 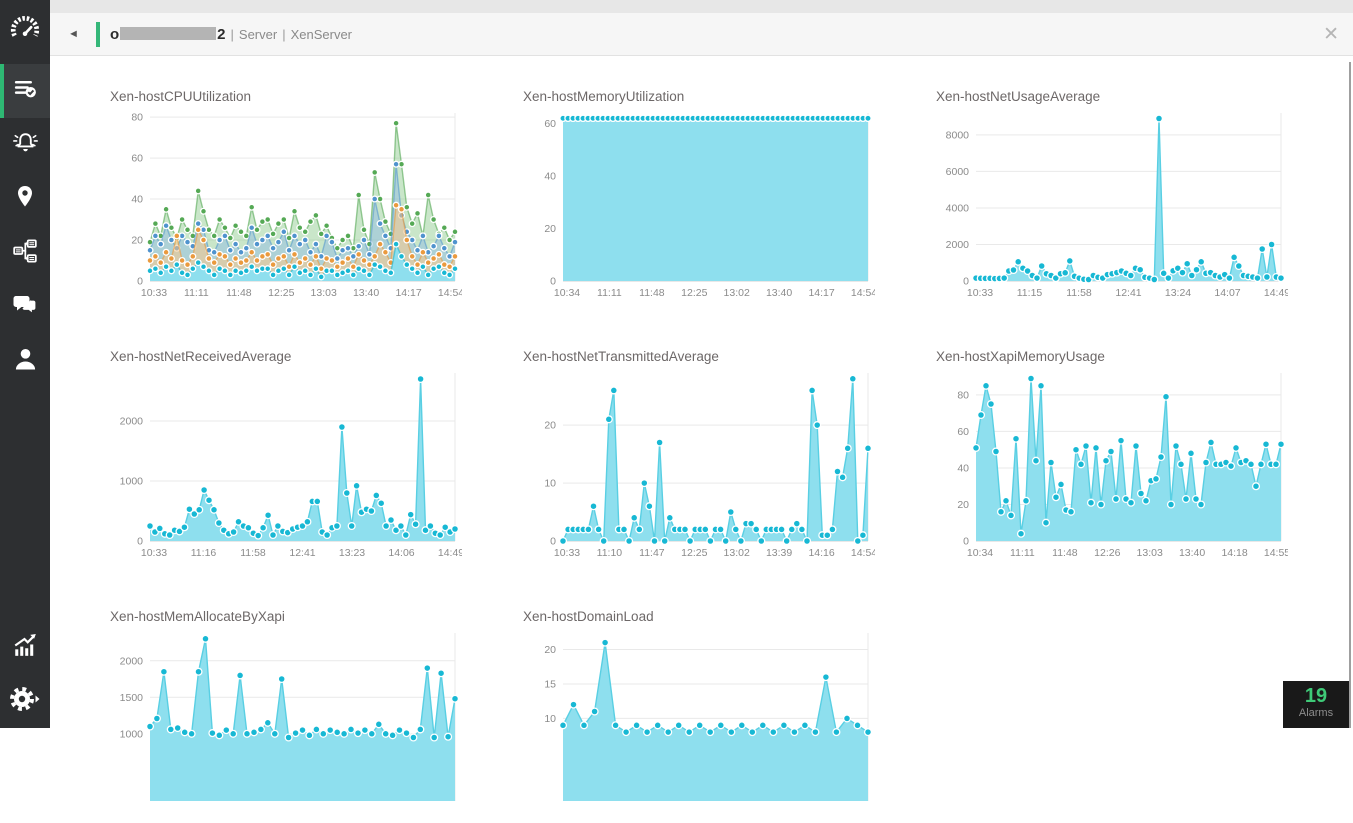 I want to click on sidebar-item-chat, so click(x=25, y=307).